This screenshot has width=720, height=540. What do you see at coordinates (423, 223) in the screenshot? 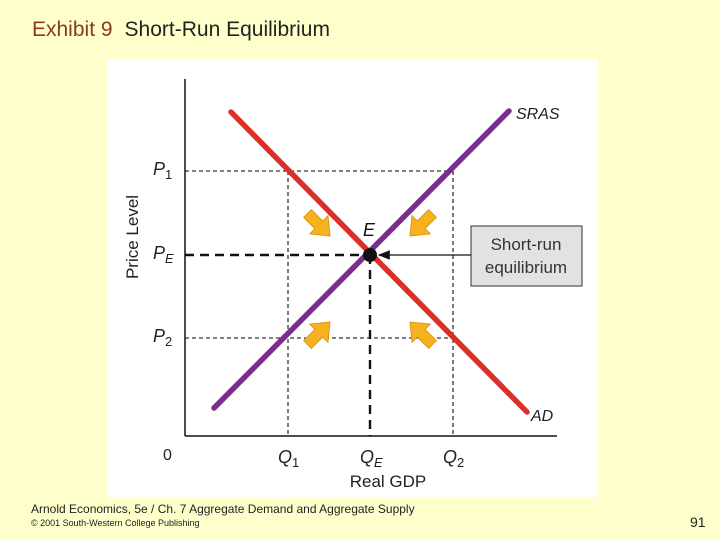
I see `arrow-upper-right-icon` at bounding box center [423, 223].